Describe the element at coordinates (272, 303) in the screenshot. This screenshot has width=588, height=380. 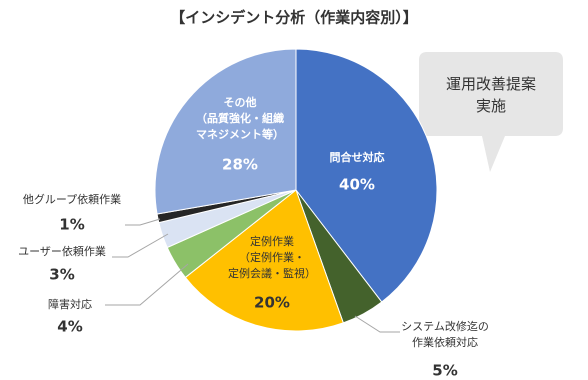
I see `slice-value: 20%` at that location.